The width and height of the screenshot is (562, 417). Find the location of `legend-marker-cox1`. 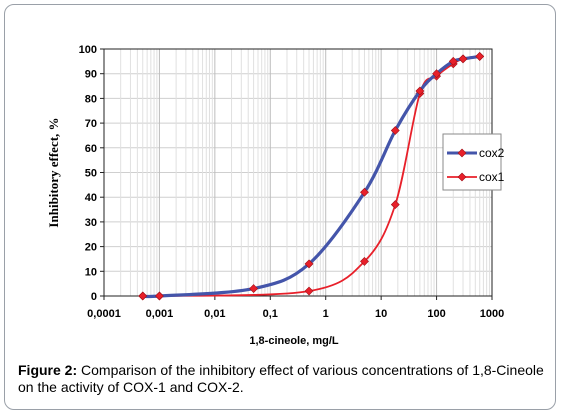

legend-marker-cox1 is located at coordinates (462, 177).